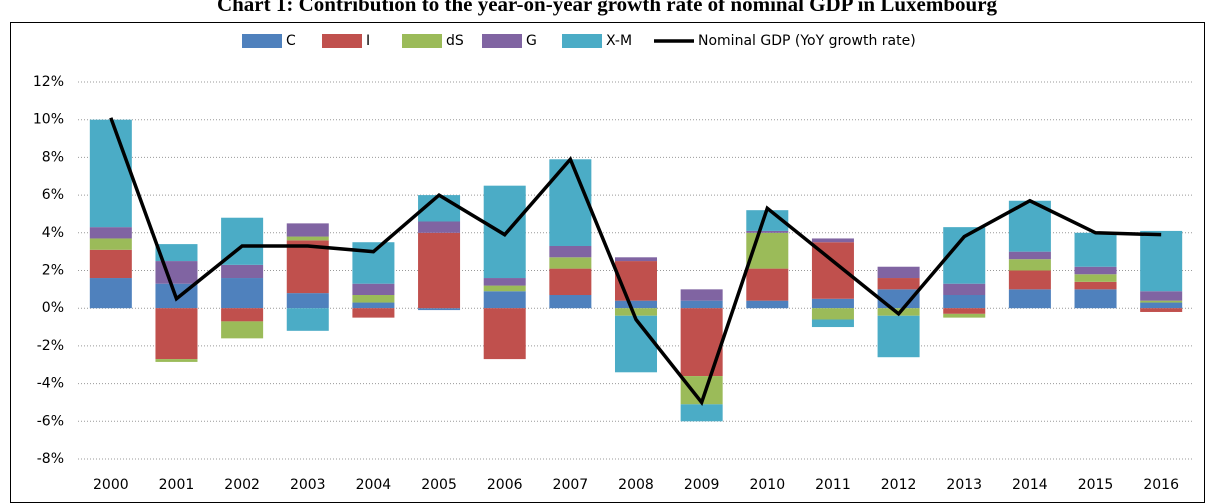 The image size is (1214, 503). Describe the element at coordinates (50, 459) in the screenshot. I see `y-tick-label: -8%` at that location.